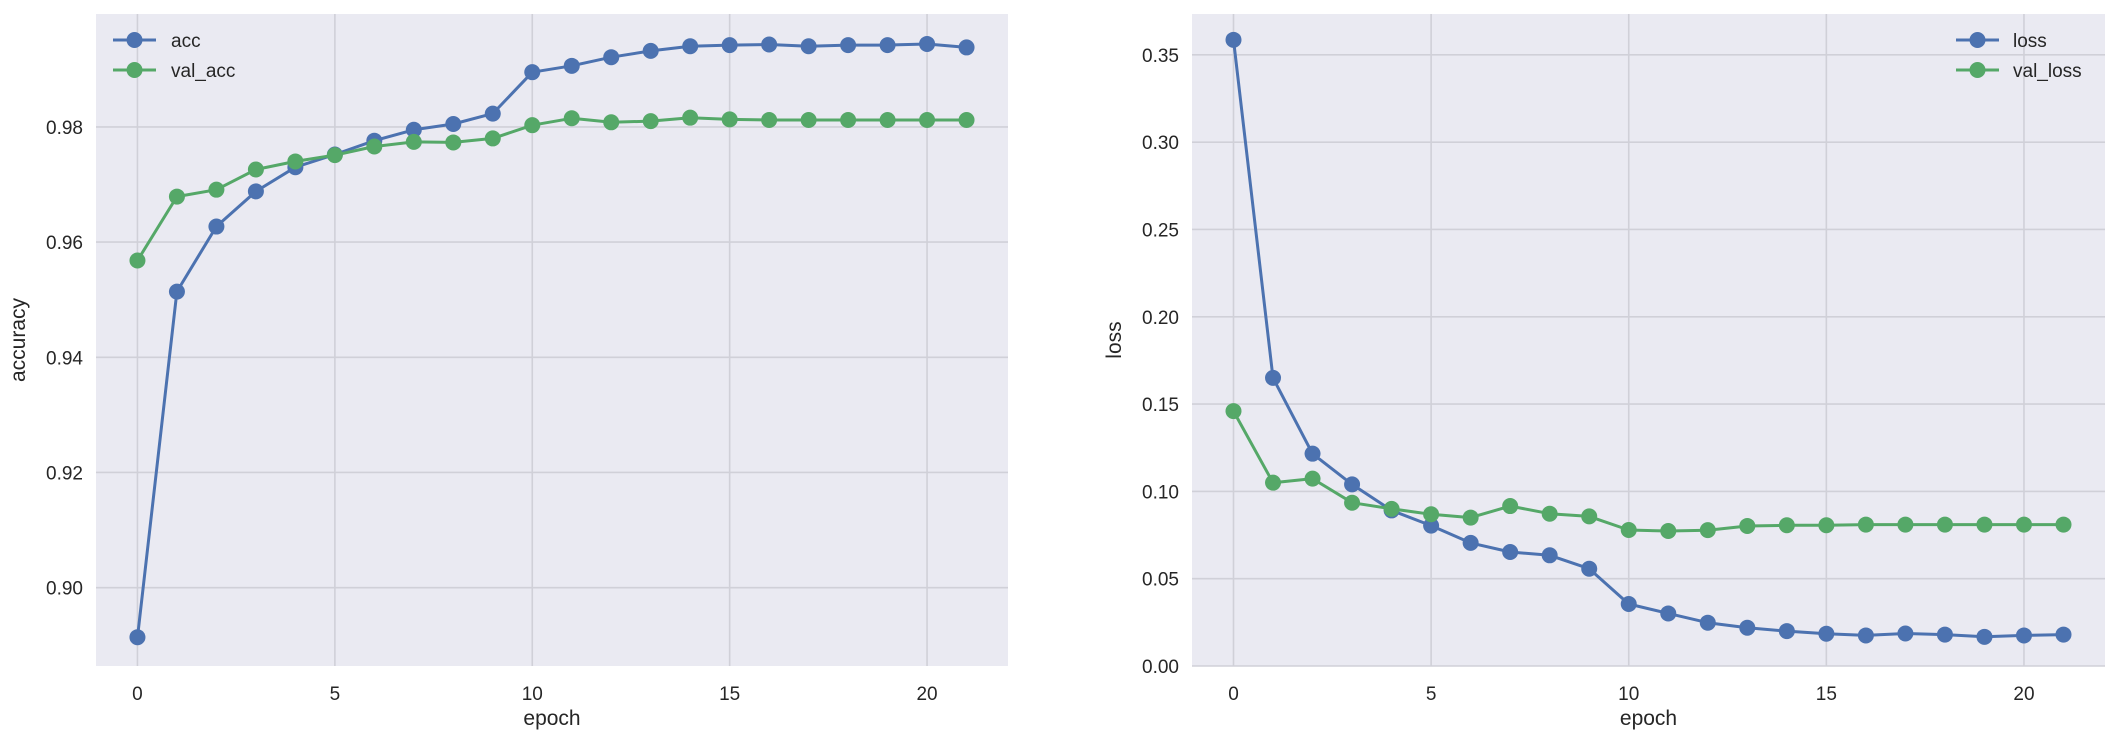 This screenshot has height=748, width=2119. What do you see at coordinates (174, 56) in the screenshot?
I see `accuracy-legend: acc val_acc` at bounding box center [174, 56].